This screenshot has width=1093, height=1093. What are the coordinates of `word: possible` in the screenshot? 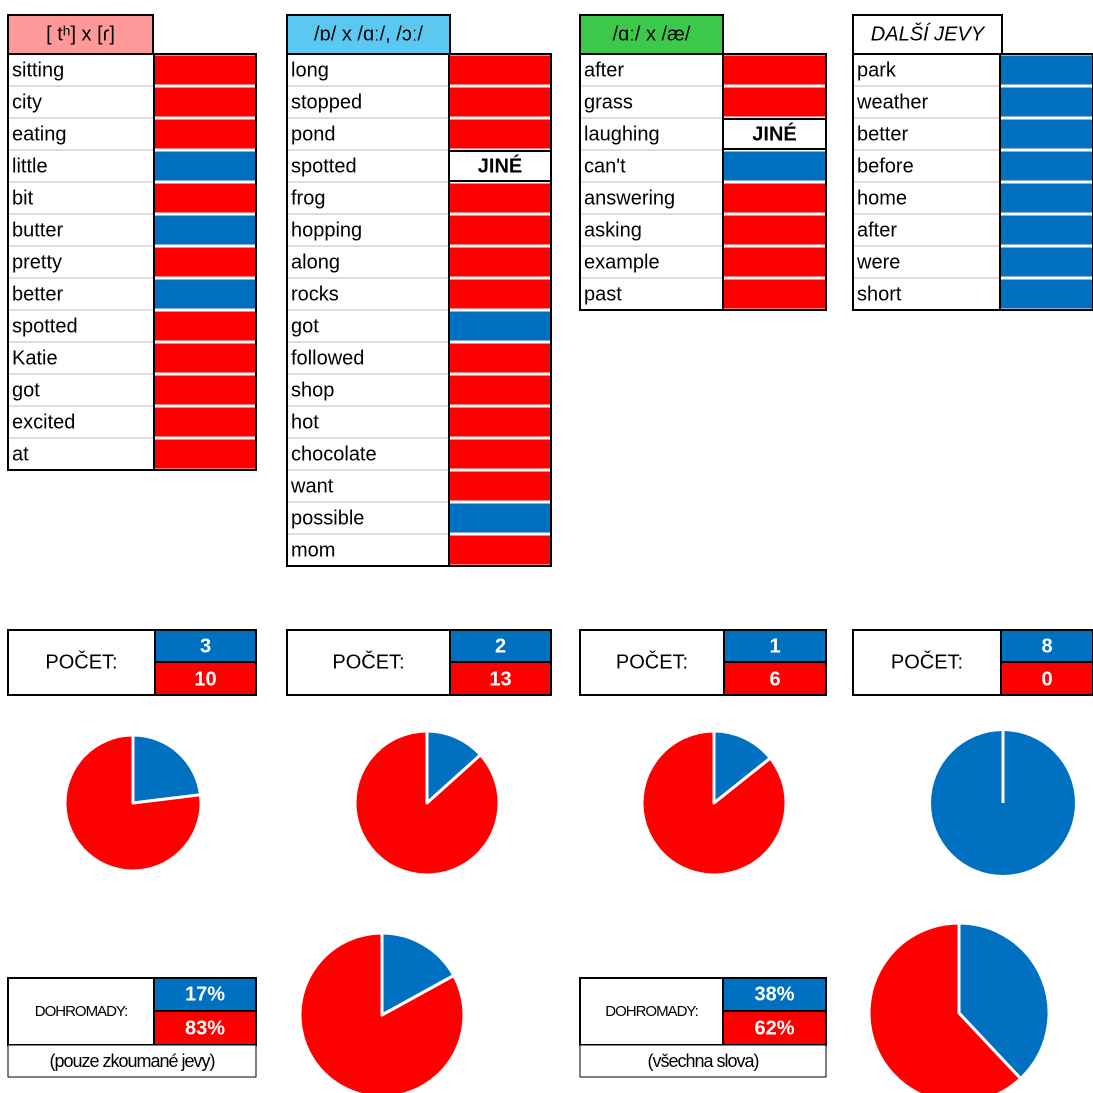 It's located at (327, 518).